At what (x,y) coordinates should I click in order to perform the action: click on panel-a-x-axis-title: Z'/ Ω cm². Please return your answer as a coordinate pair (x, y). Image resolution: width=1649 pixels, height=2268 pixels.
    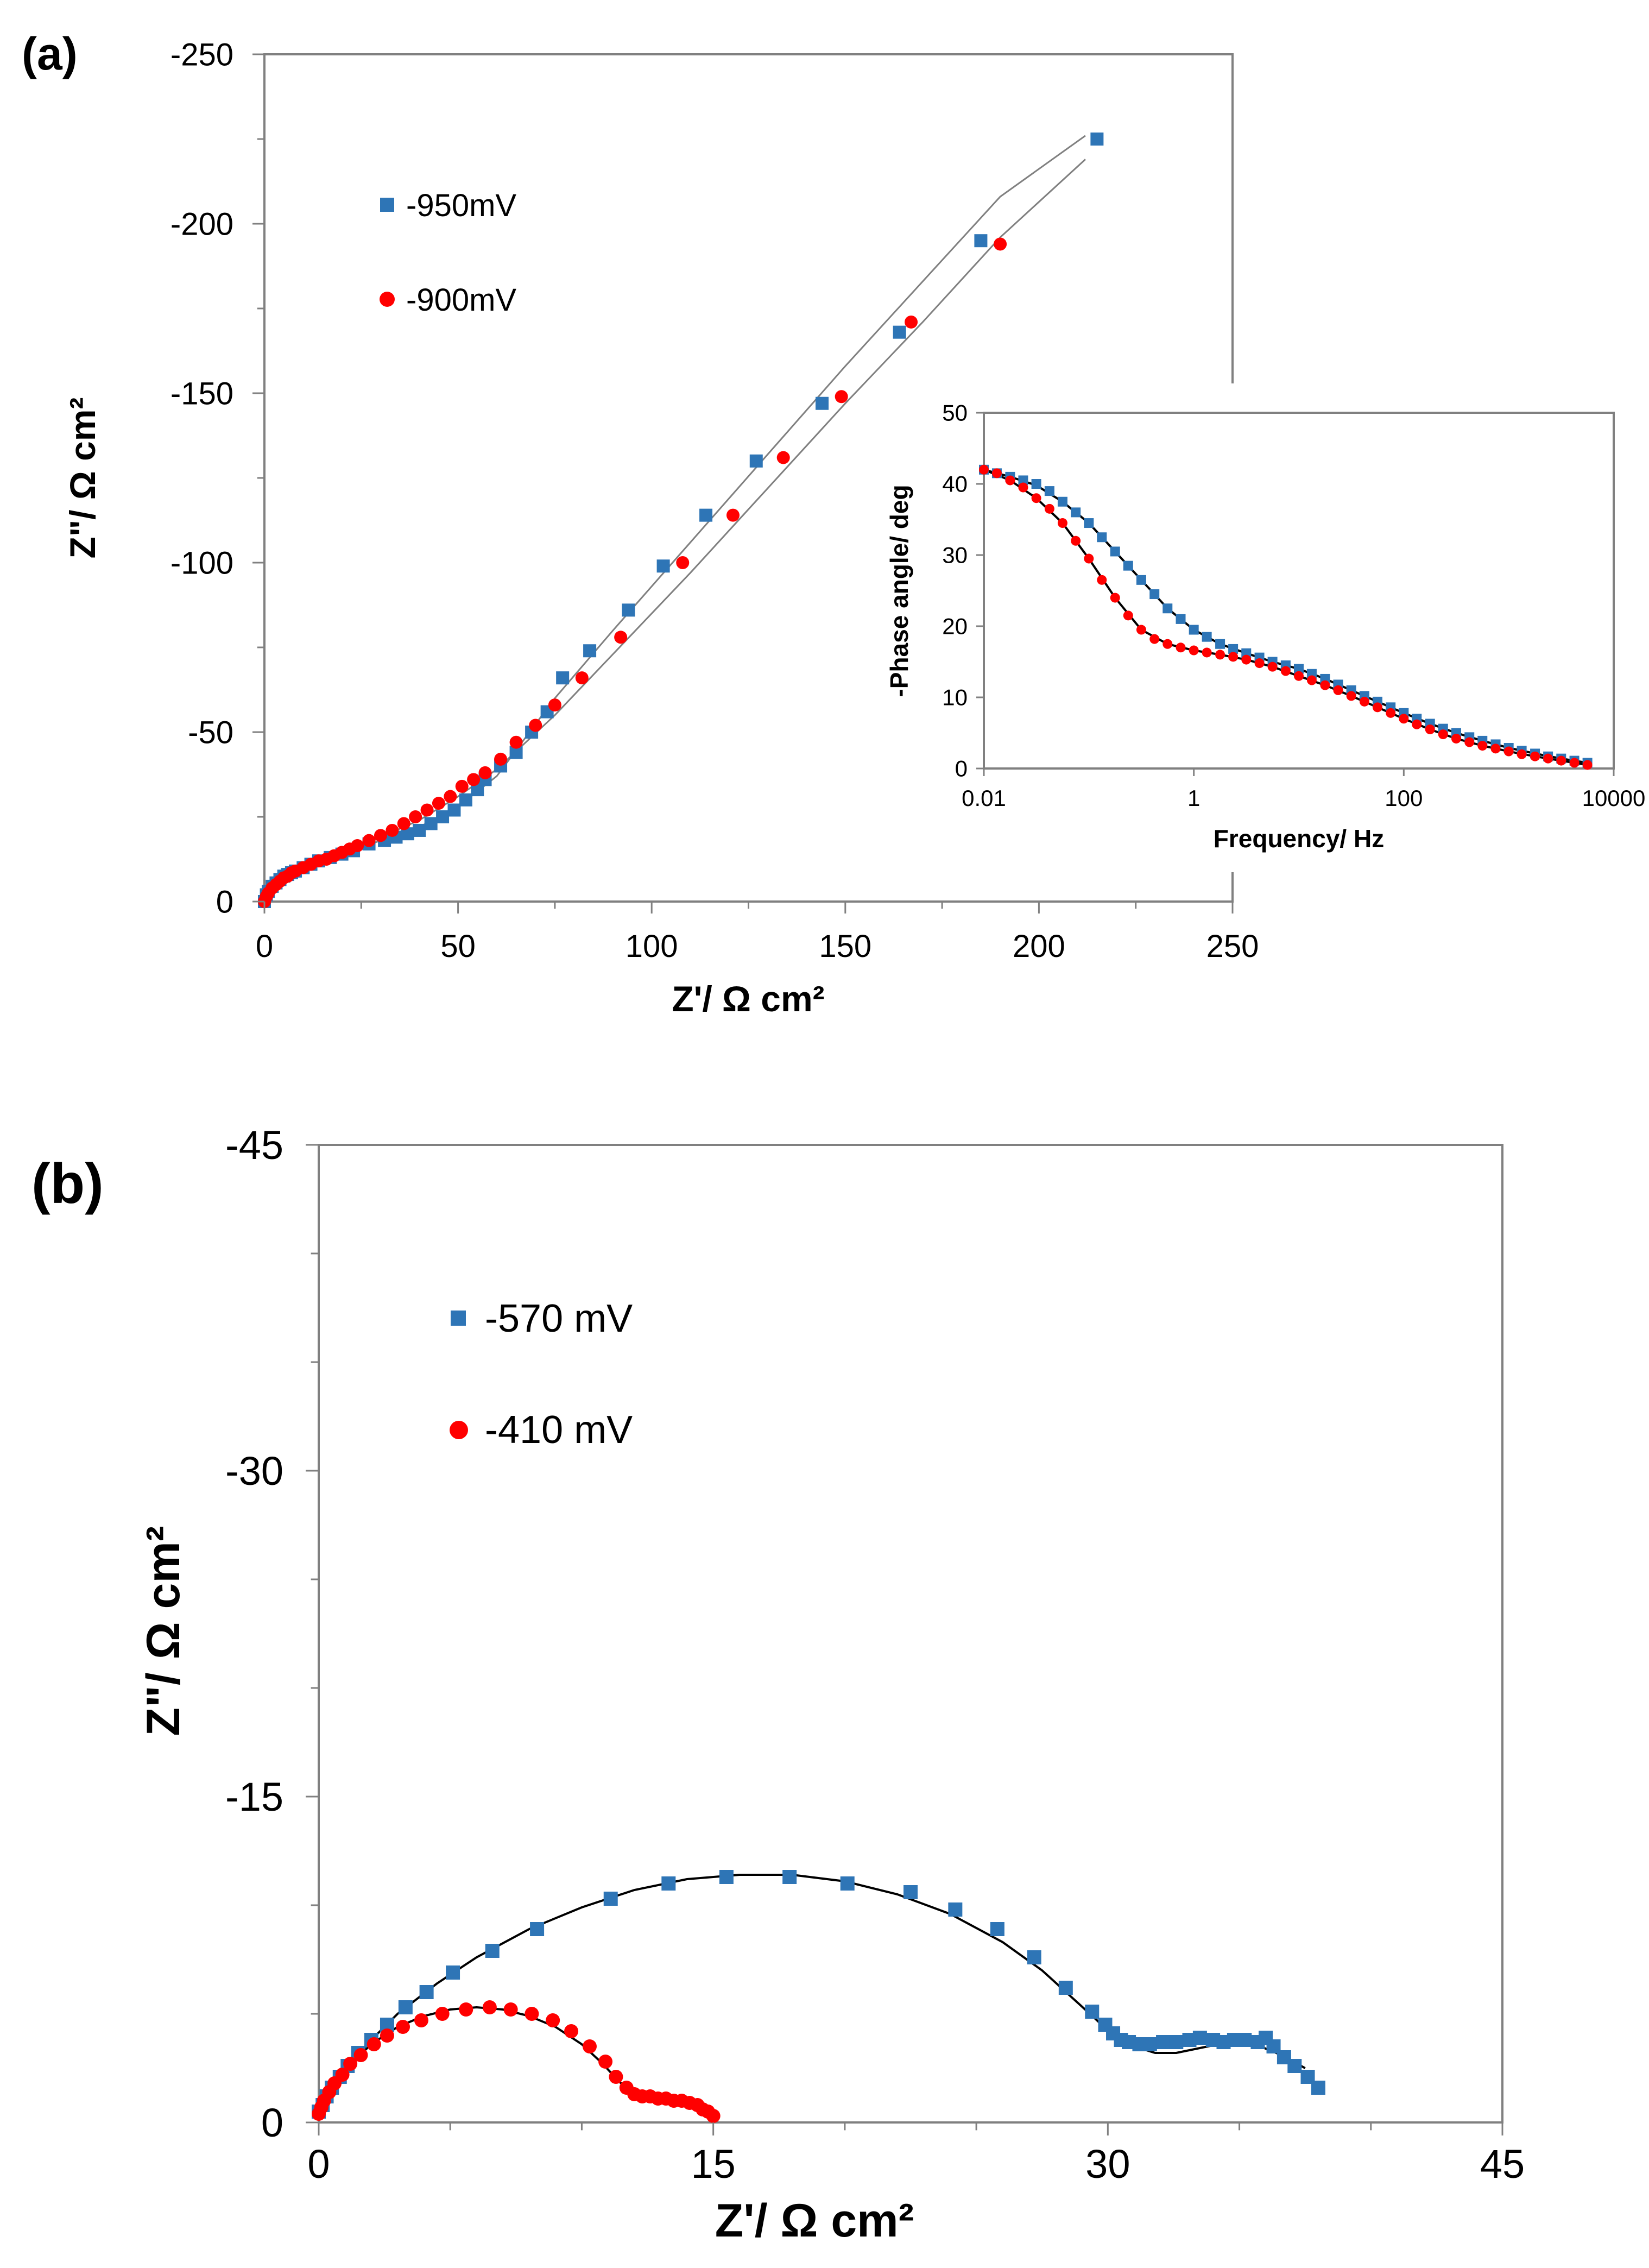
    Looking at the image, I should click on (748, 999).